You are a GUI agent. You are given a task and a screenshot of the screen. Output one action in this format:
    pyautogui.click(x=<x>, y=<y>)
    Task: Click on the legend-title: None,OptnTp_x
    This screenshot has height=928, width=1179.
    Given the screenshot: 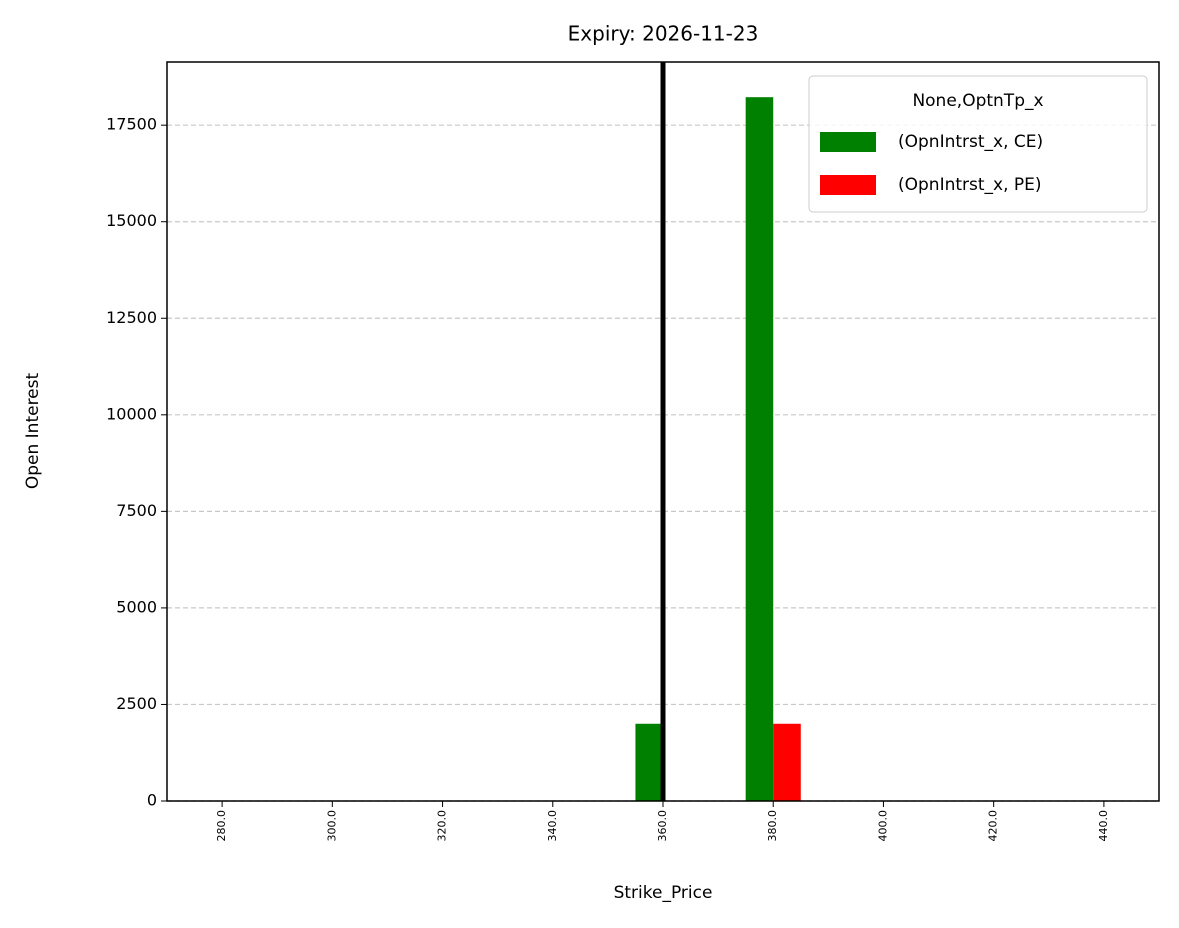 What is the action you would take?
    pyautogui.click(x=977, y=101)
    